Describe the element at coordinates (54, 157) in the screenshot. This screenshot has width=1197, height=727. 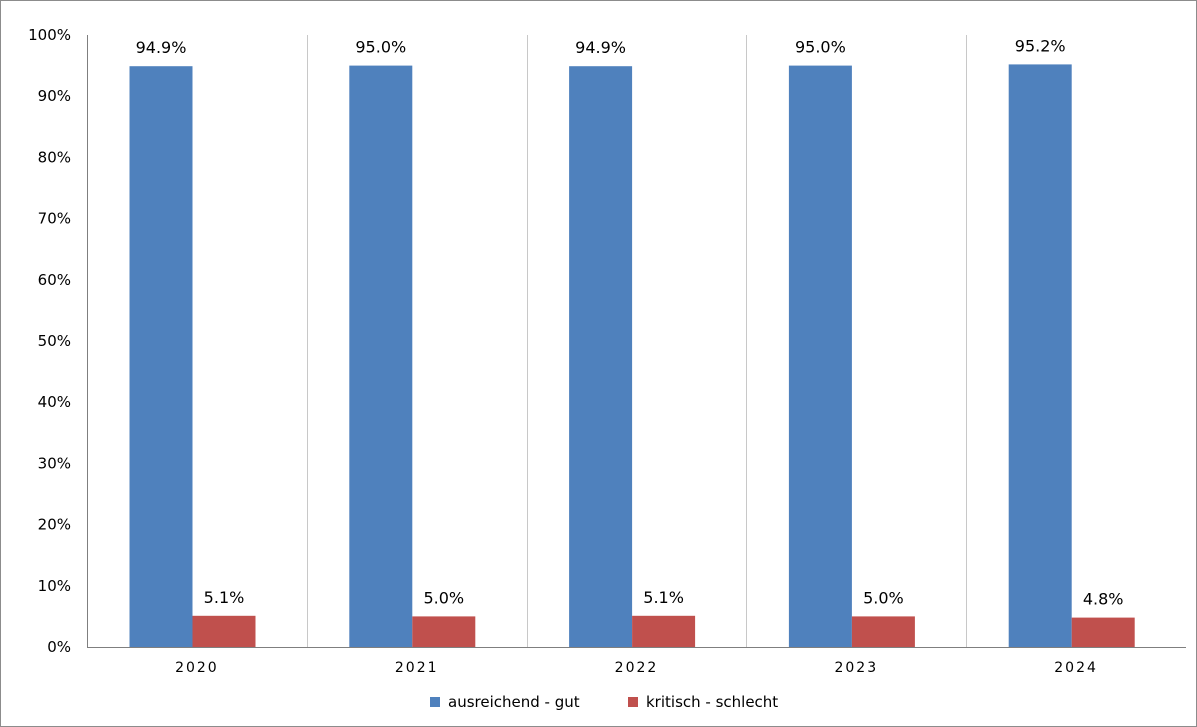
I see `y-tick-label: 80%` at that location.